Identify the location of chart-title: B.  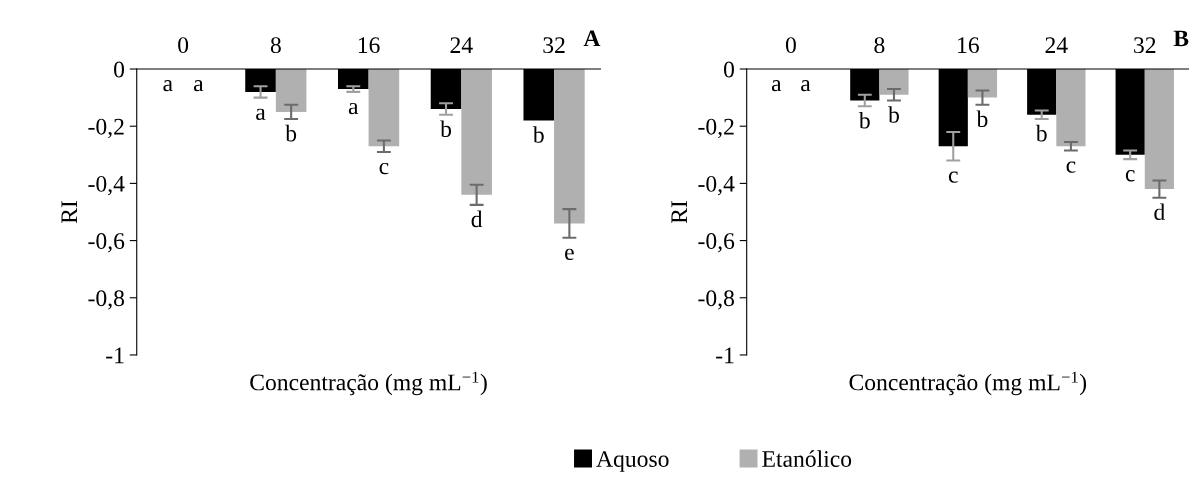
(1181, 38).